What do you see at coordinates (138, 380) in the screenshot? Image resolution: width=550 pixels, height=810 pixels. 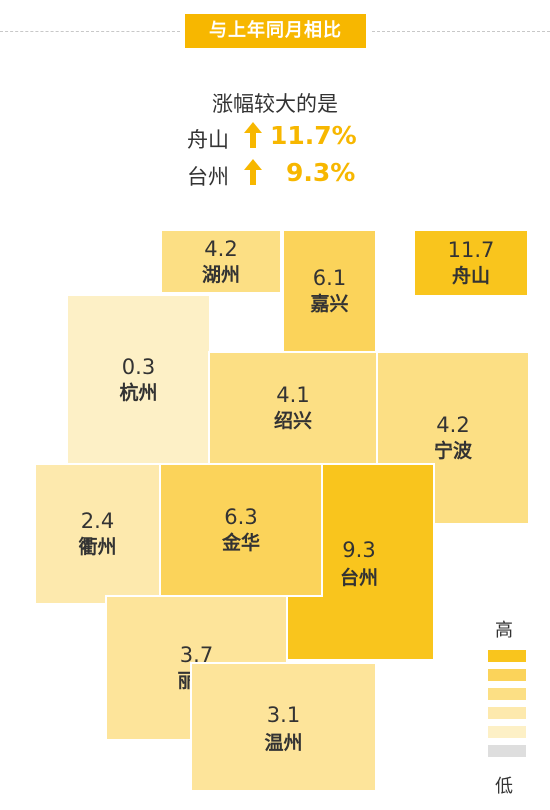 I see `region-hangzhou: 0.3 杭州` at bounding box center [138, 380].